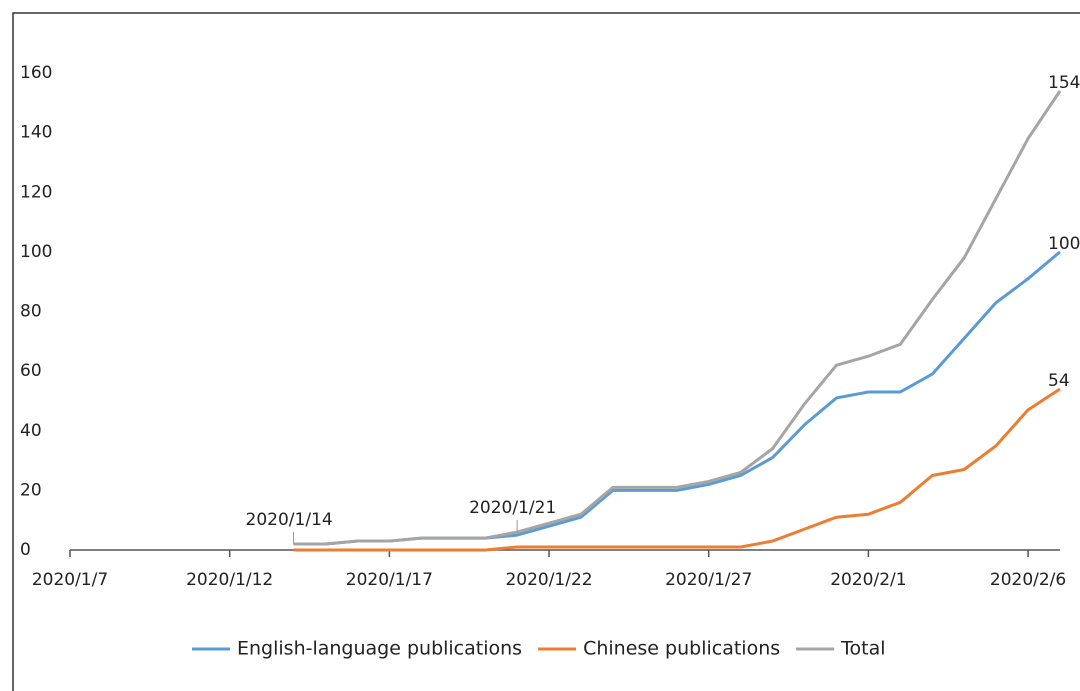 This screenshot has height=691, width=1080. I want to click on x-tick-label: 2020/1/27, so click(708, 580).